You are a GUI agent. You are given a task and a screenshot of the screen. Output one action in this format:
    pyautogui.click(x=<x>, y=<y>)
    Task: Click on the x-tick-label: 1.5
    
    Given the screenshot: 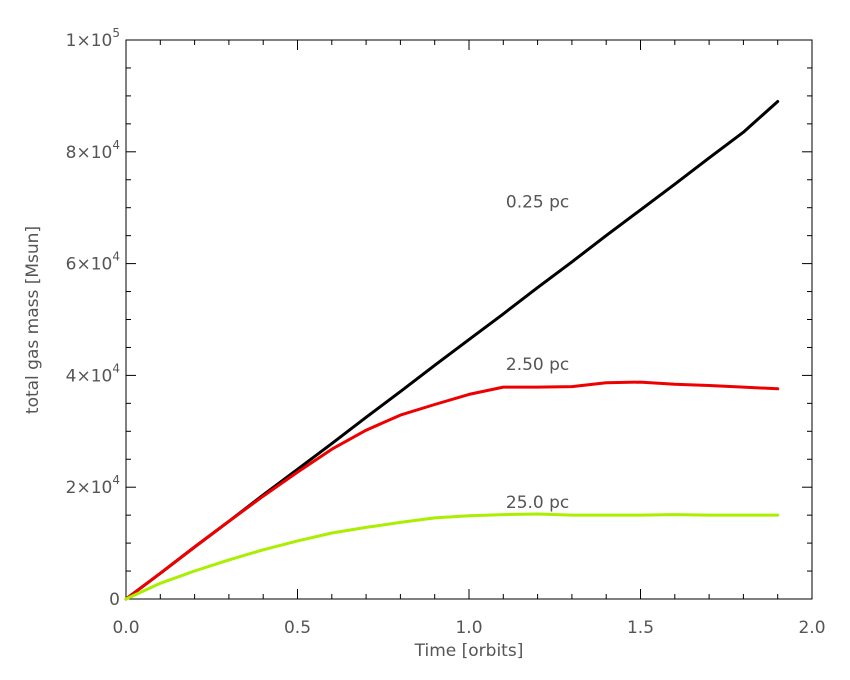 What is the action you would take?
    pyautogui.click(x=640, y=628)
    